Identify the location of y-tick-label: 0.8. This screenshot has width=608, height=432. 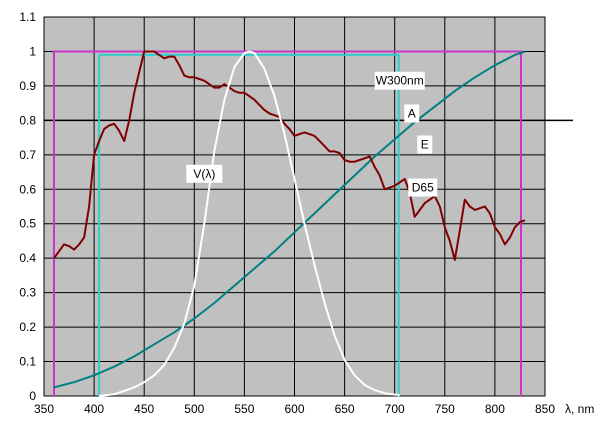
(27, 120).